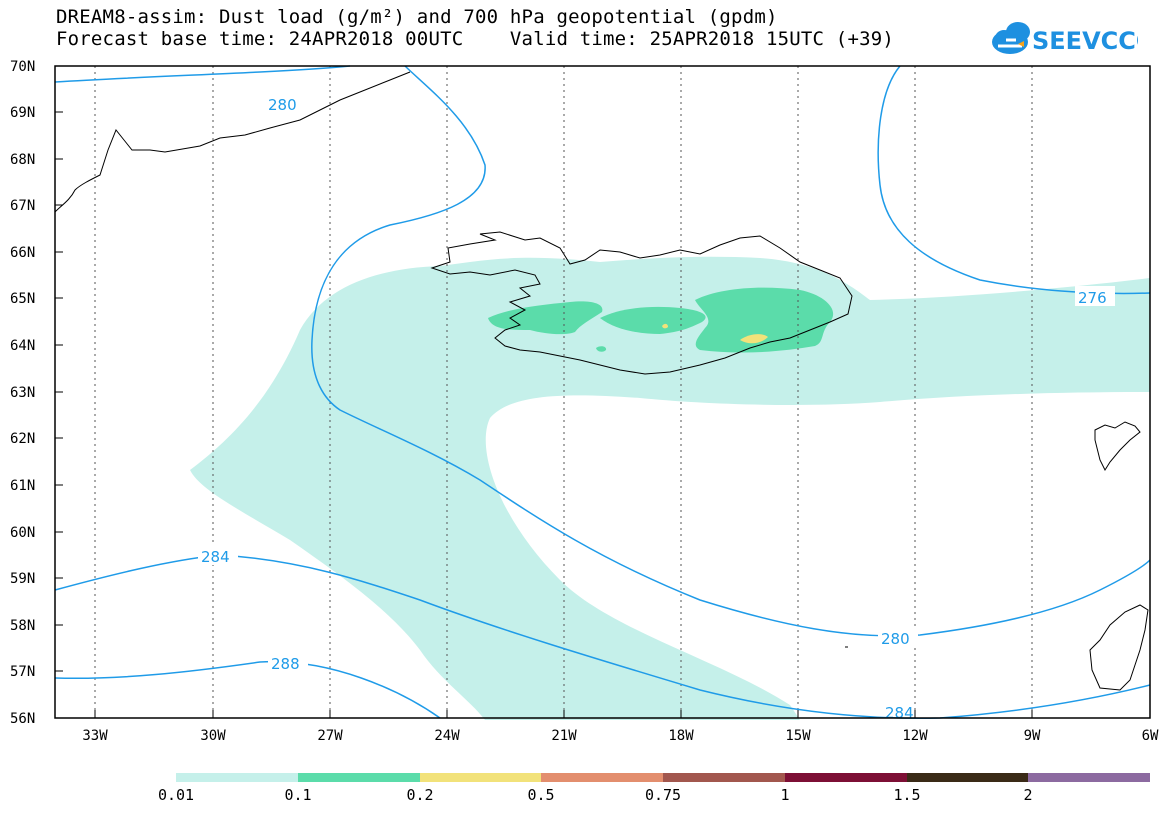 The width and height of the screenshot is (1175, 815). Describe the element at coordinates (285, 664) in the screenshot. I see `contour-label: 288` at that location.